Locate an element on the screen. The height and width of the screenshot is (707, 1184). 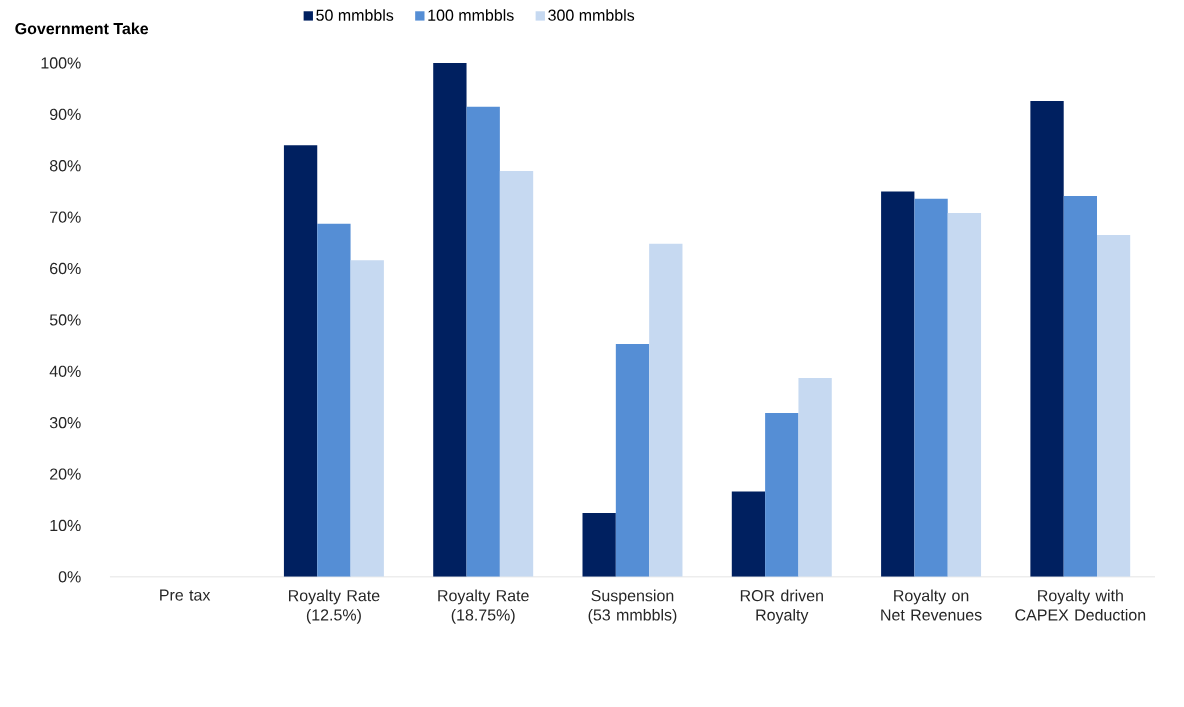
y-tick-label: 10% is located at coordinates (65, 525).